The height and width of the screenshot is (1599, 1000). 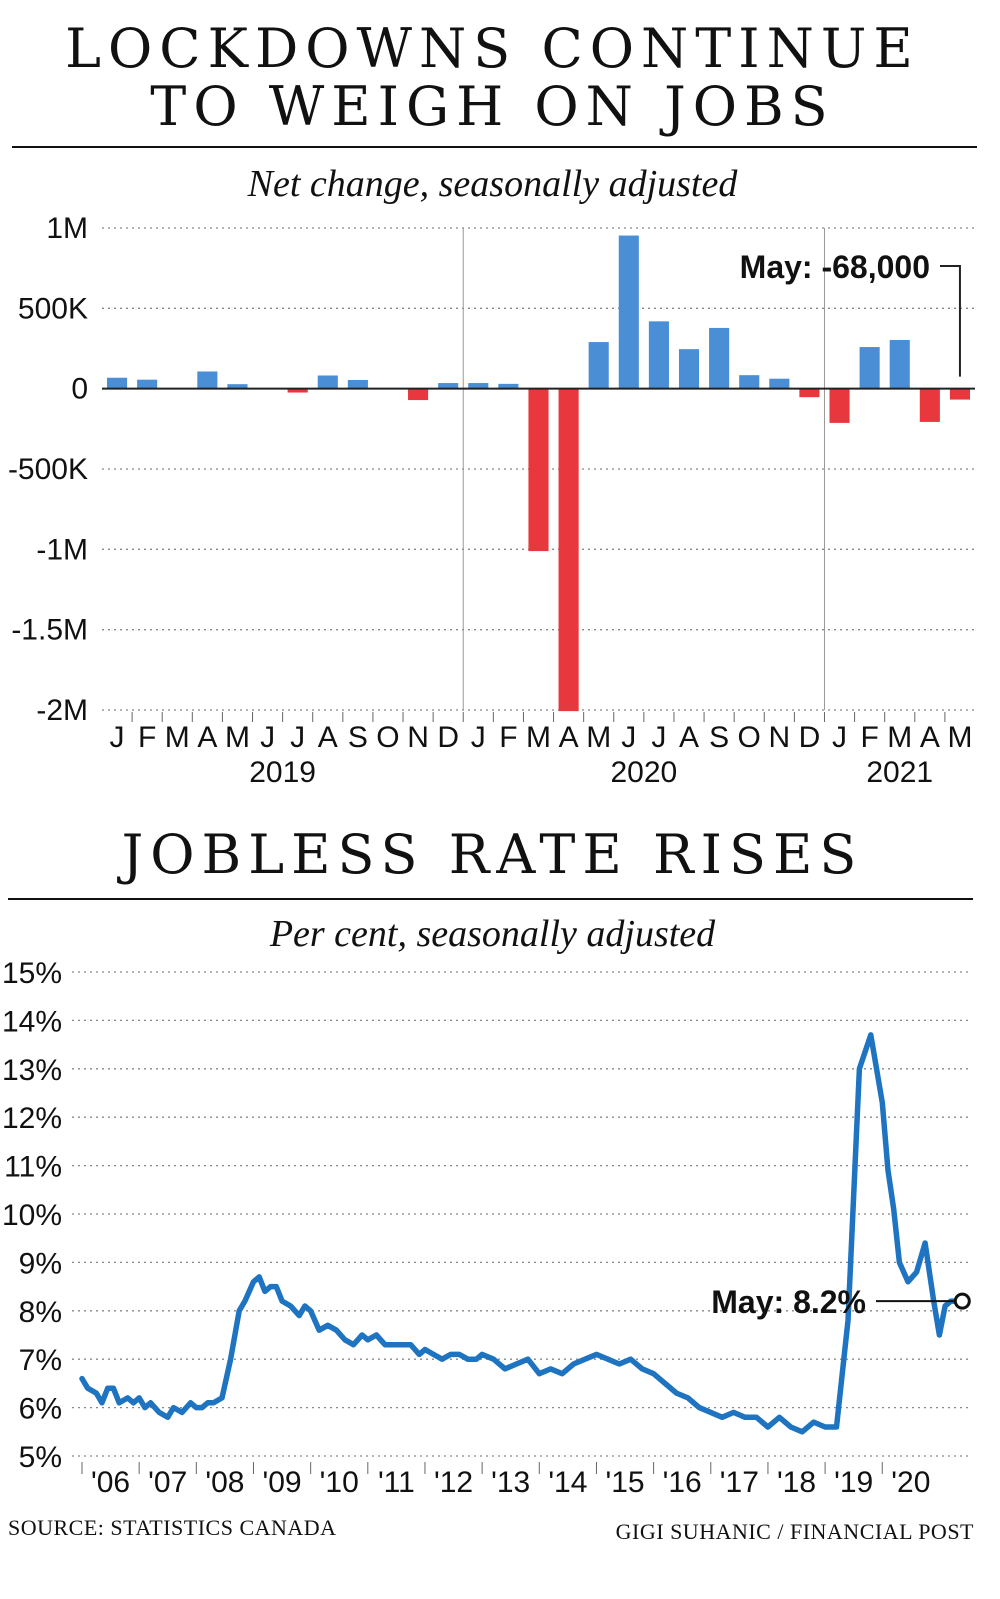 I want to click on y-tick-label: 6%, so click(x=40, y=1409).